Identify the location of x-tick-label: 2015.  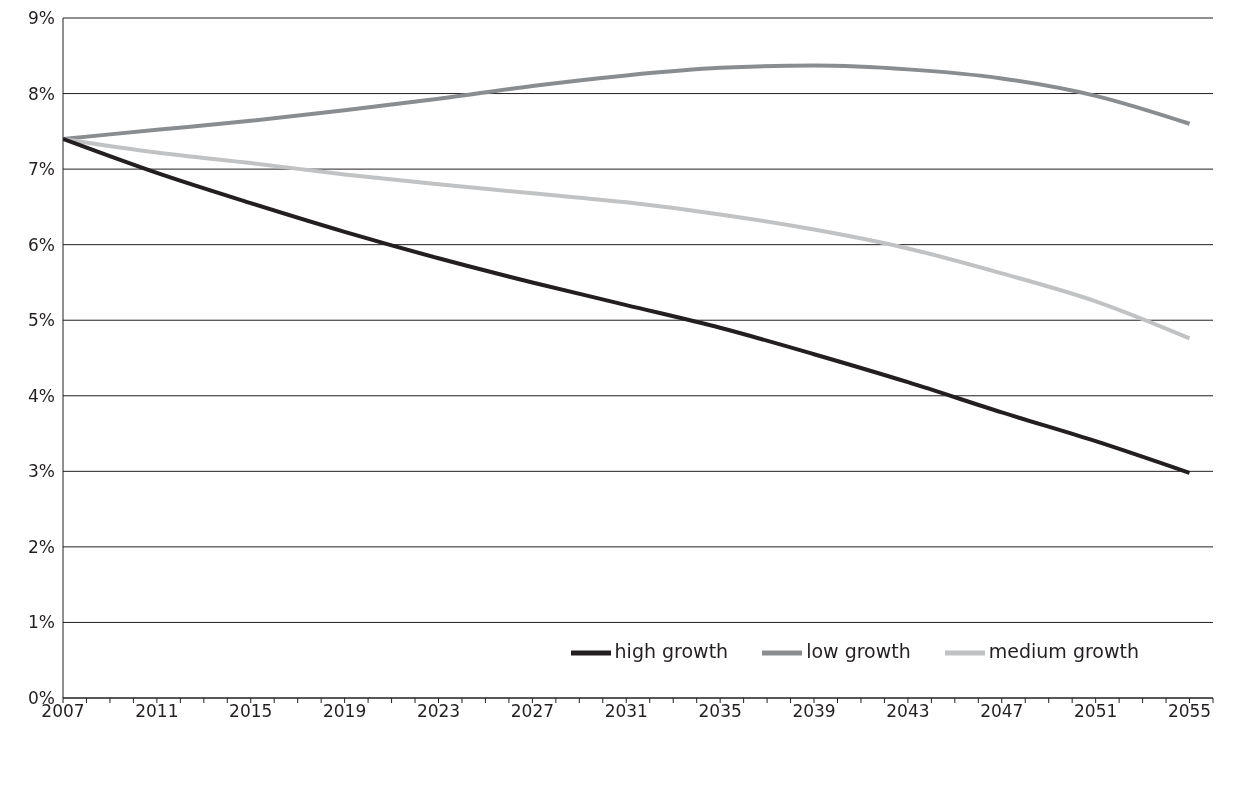
(251, 711).